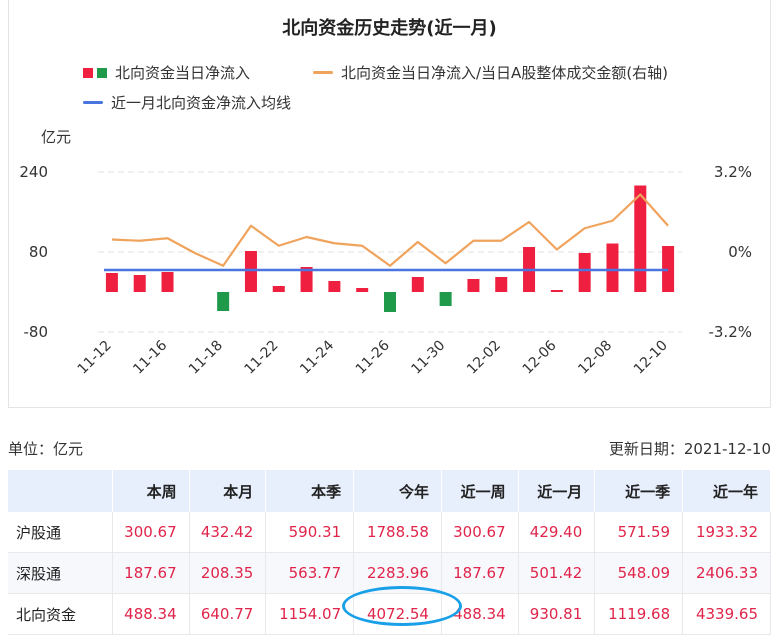 This screenshot has width=779, height=635. What do you see at coordinates (317, 357) in the screenshot?
I see `x-tick-label: 11-24` at bounding box center [317, 357].